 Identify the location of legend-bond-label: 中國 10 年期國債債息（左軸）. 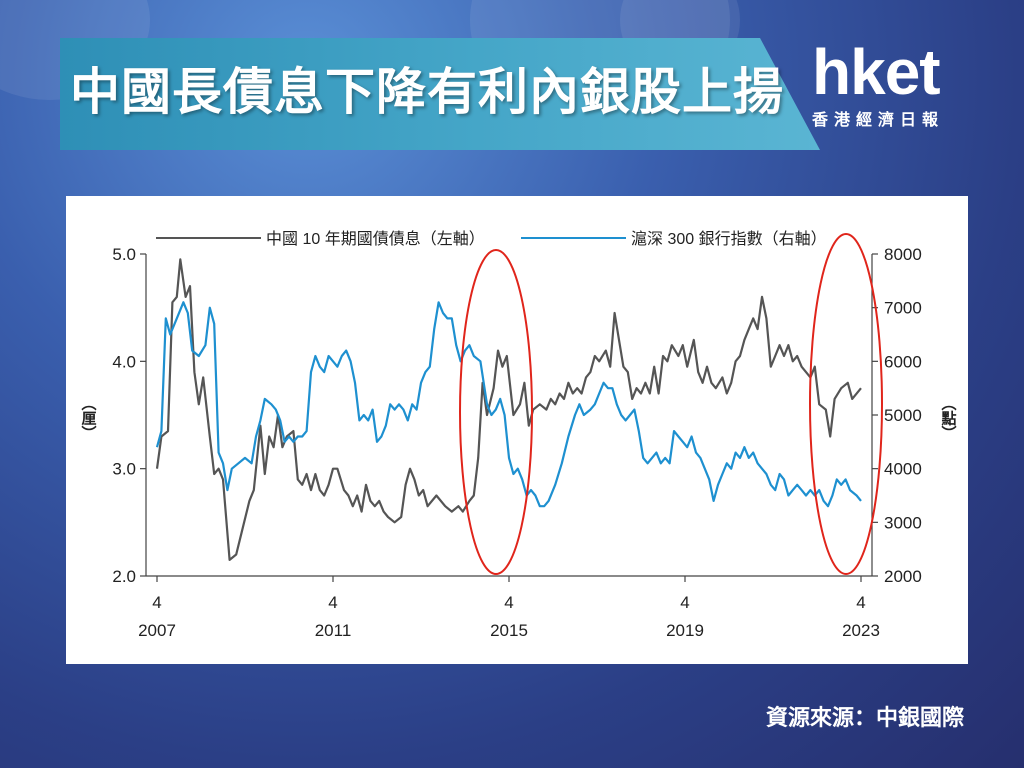
(375, 239).